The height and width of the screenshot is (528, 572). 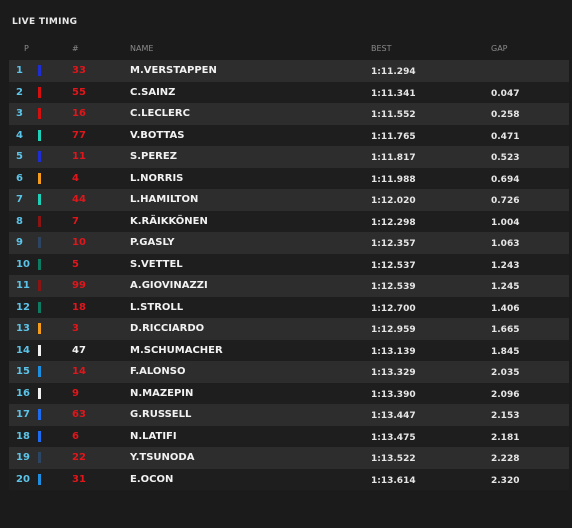 I want to click on header-best: BEST, so click(x=381, y=48).